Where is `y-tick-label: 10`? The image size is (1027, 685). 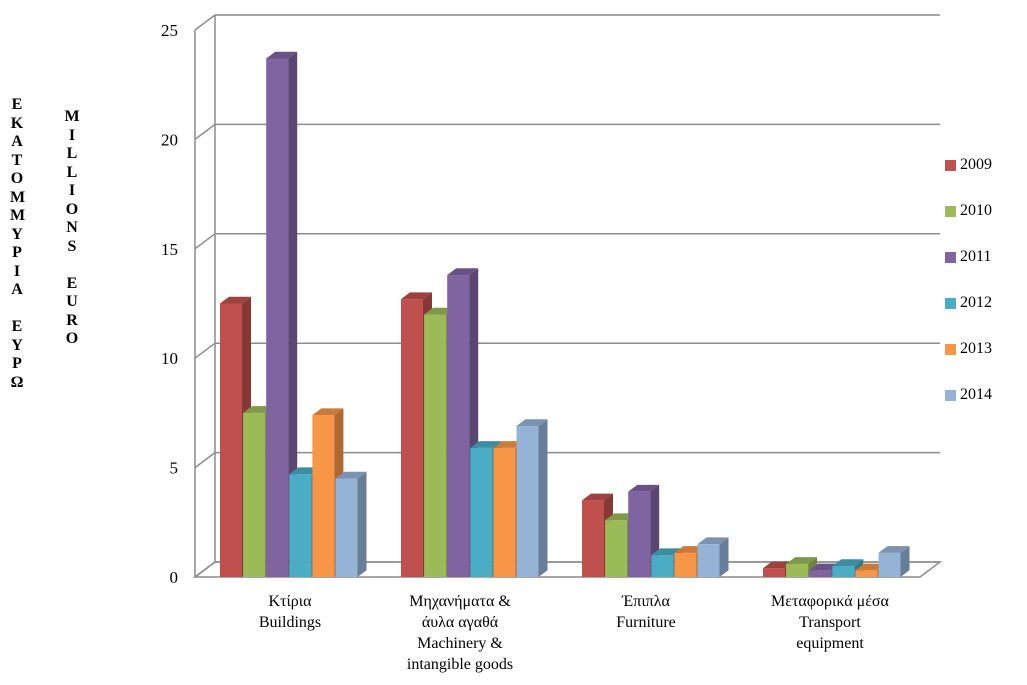 y-tick-label: 10 is located at coordinates (169, 358).